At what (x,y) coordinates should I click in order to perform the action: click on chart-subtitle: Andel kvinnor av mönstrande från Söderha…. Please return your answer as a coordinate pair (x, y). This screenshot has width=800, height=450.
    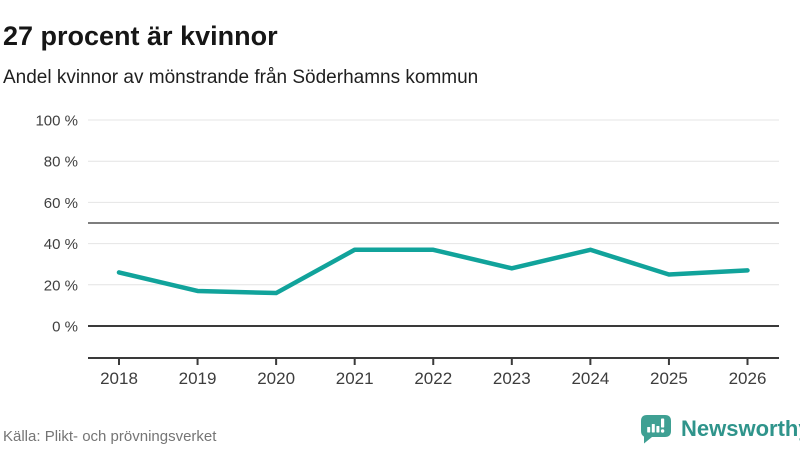
    Looking at the image, I should click on (241, 77).